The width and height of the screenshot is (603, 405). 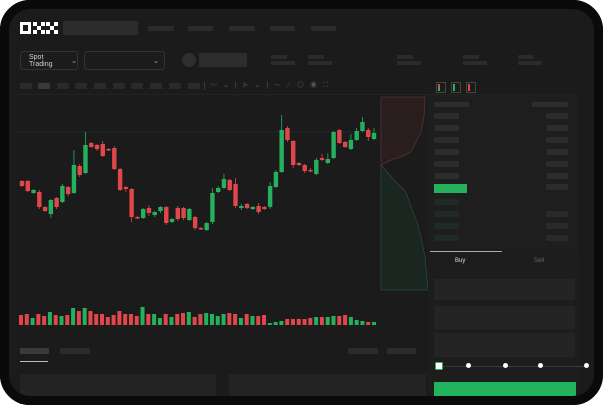 I want to click on tab-order-history, so click(x=75, y=351).